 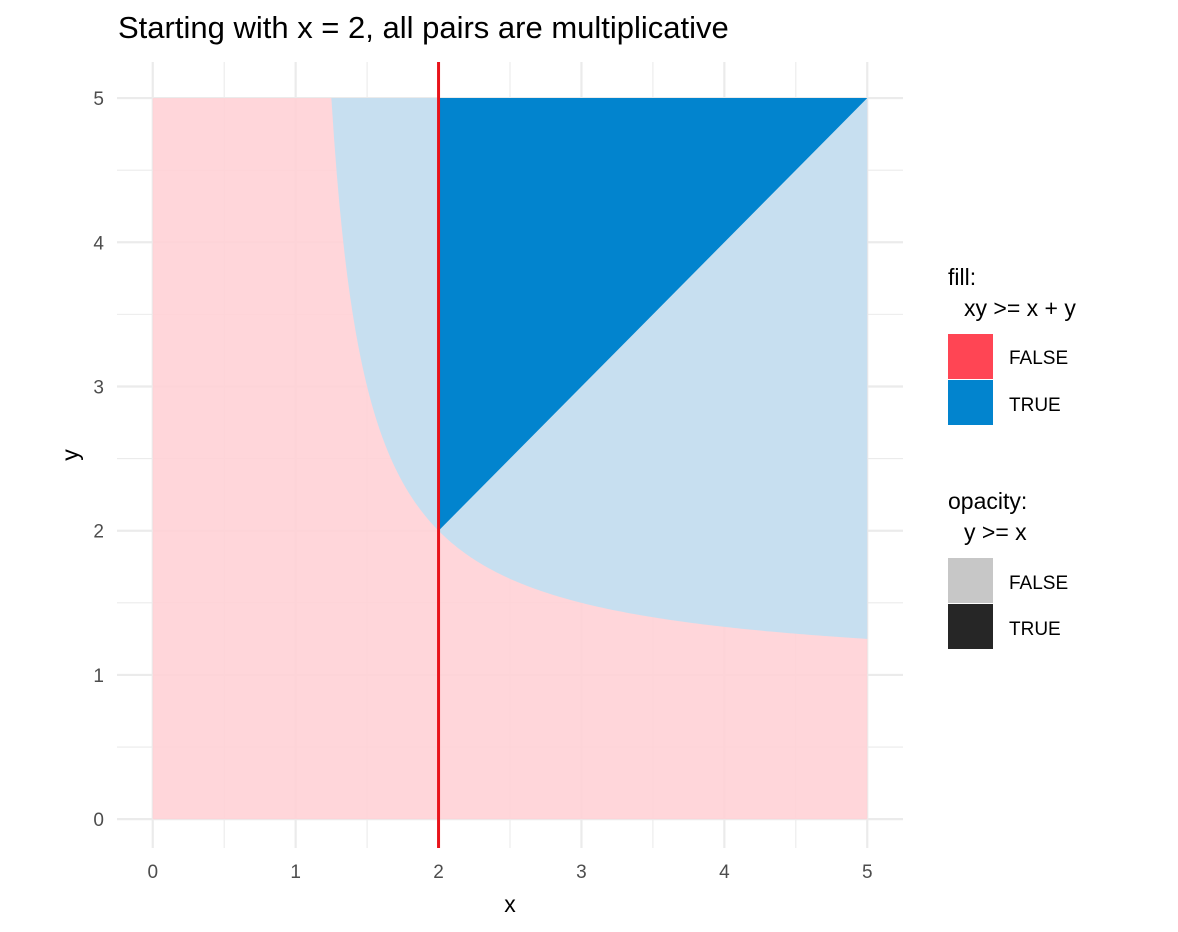 What do you see at coordinates (867, 872) in the screenshot?
I see `x-tick-label: 5` at bounding box center [867, 872].